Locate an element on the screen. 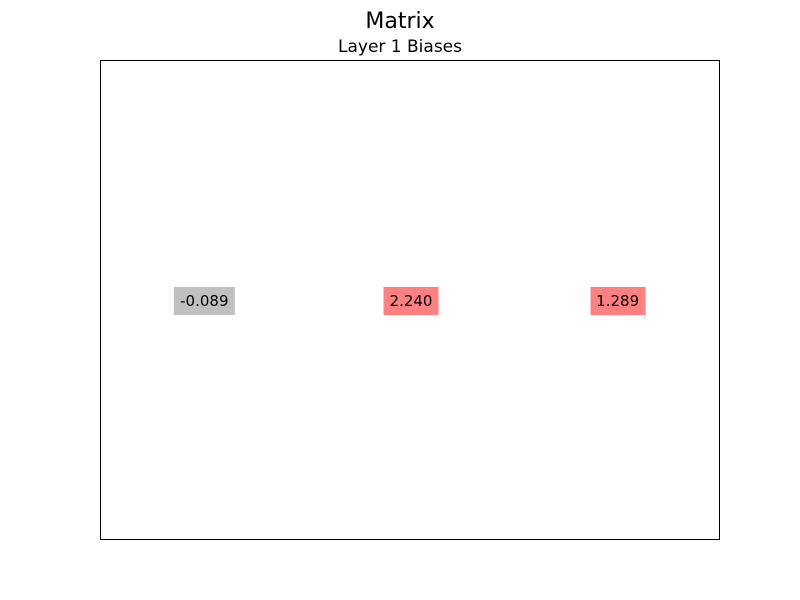 This screenshot has width=800, height=600. figure-title: Matrix is located at coordinates (400, 21).